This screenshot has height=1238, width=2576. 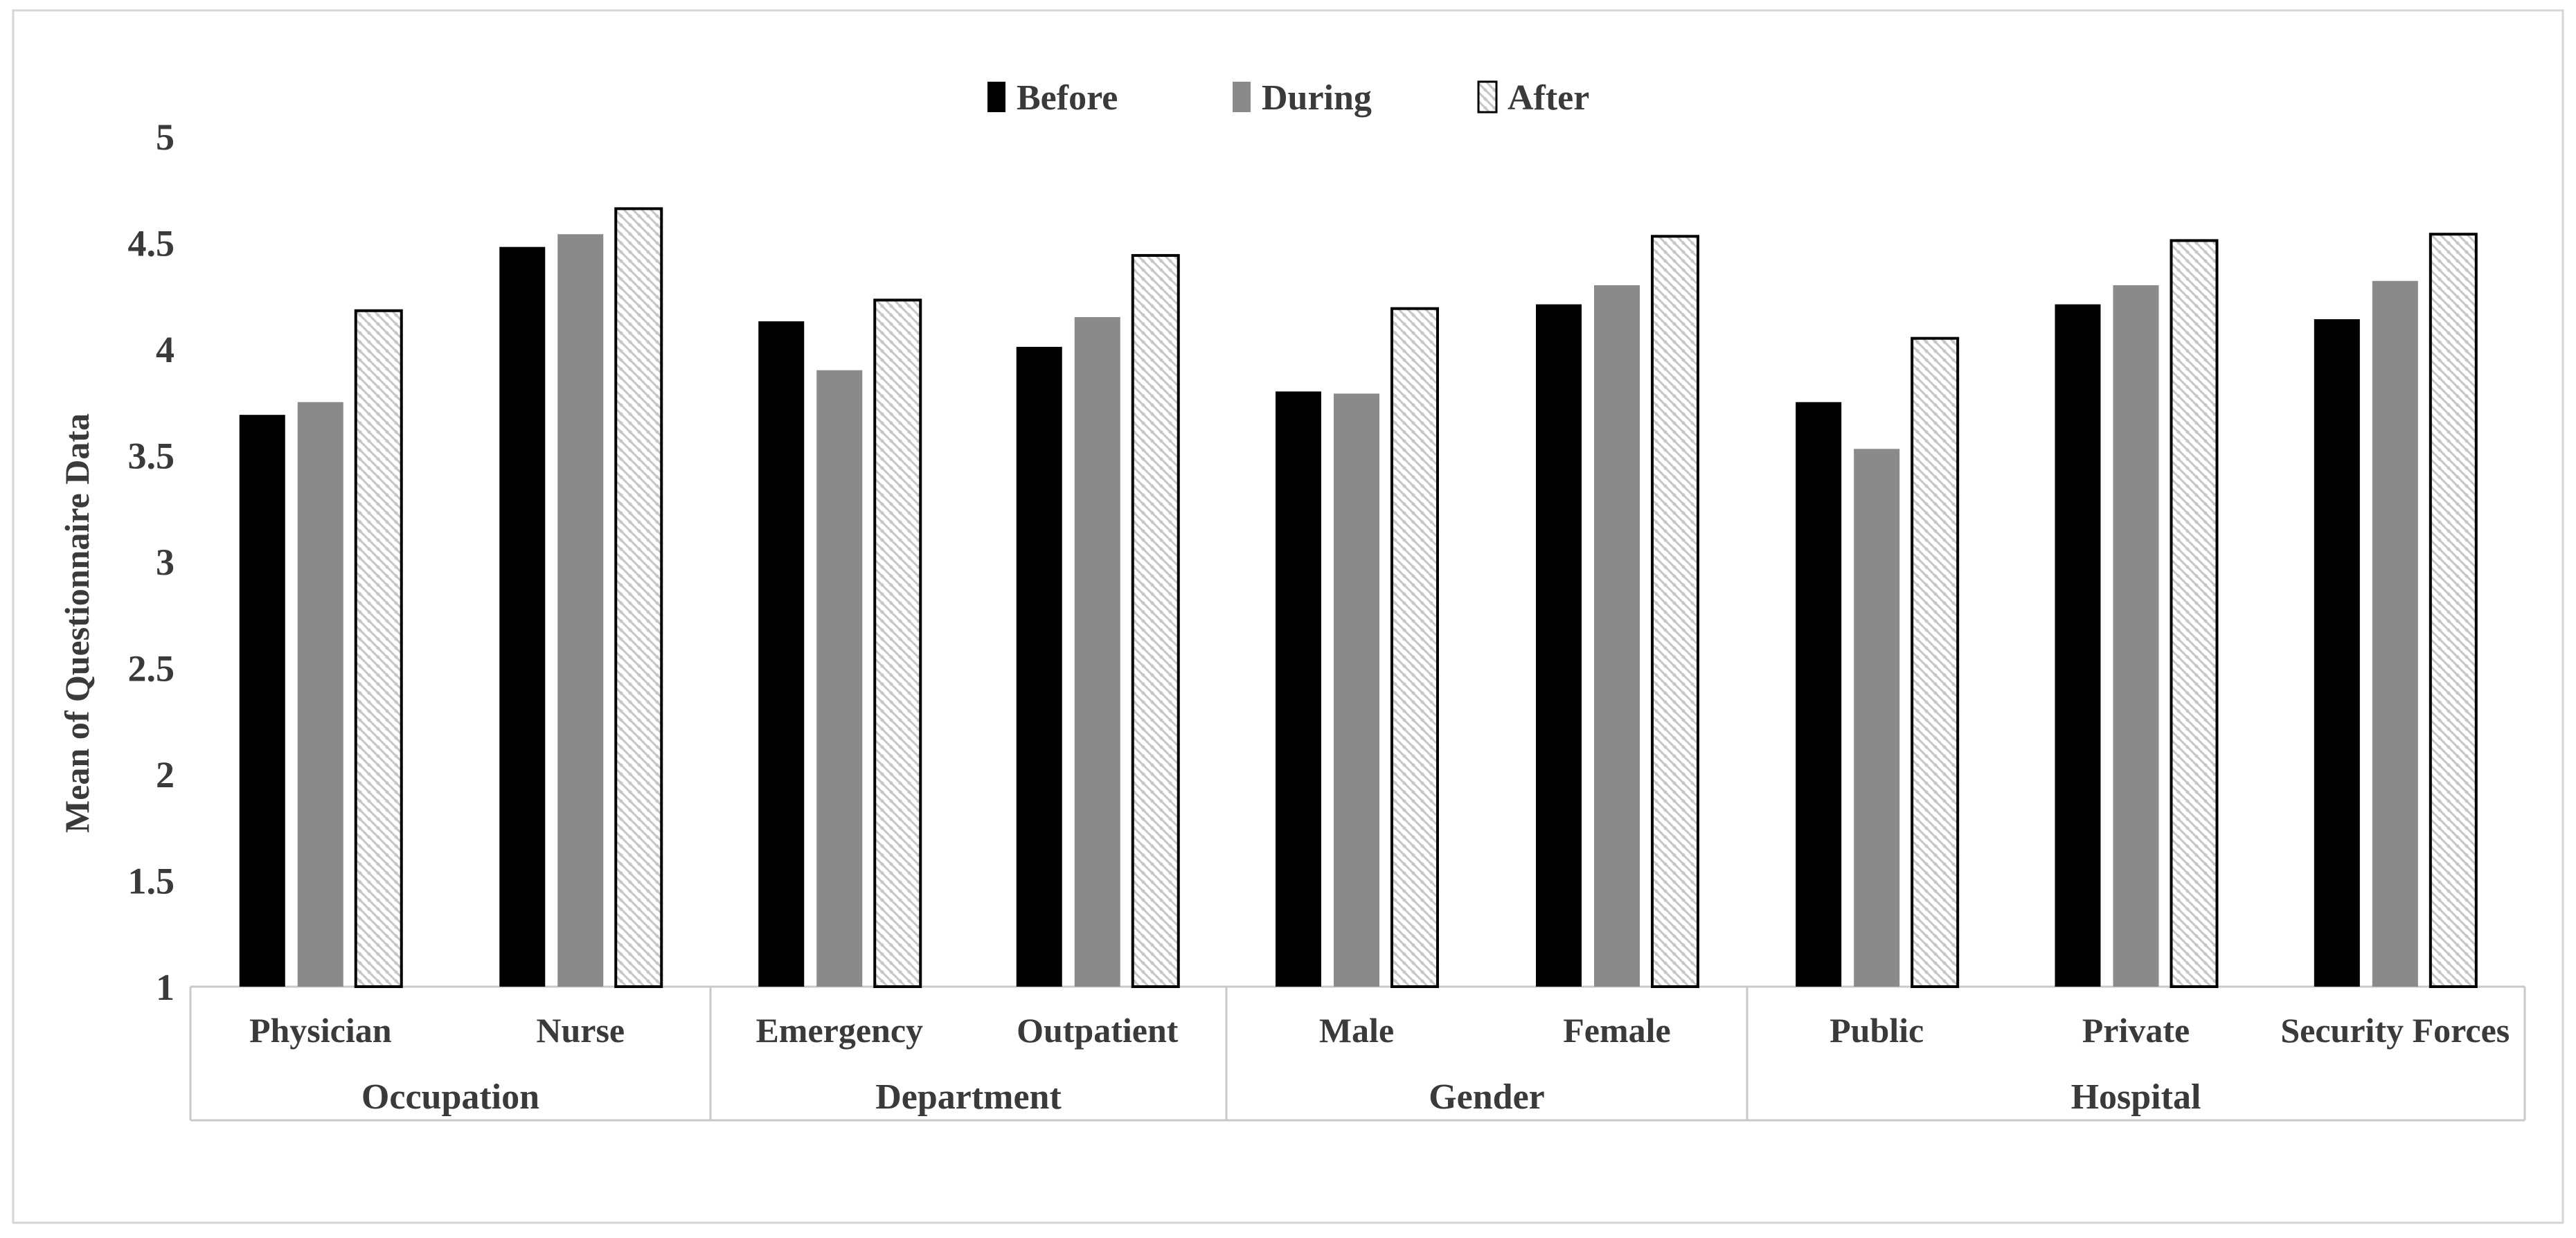 What do you see at coordinates (320, 694) in the screenshot?
I see `bar-during-physician` at bounding box center [320, 694].